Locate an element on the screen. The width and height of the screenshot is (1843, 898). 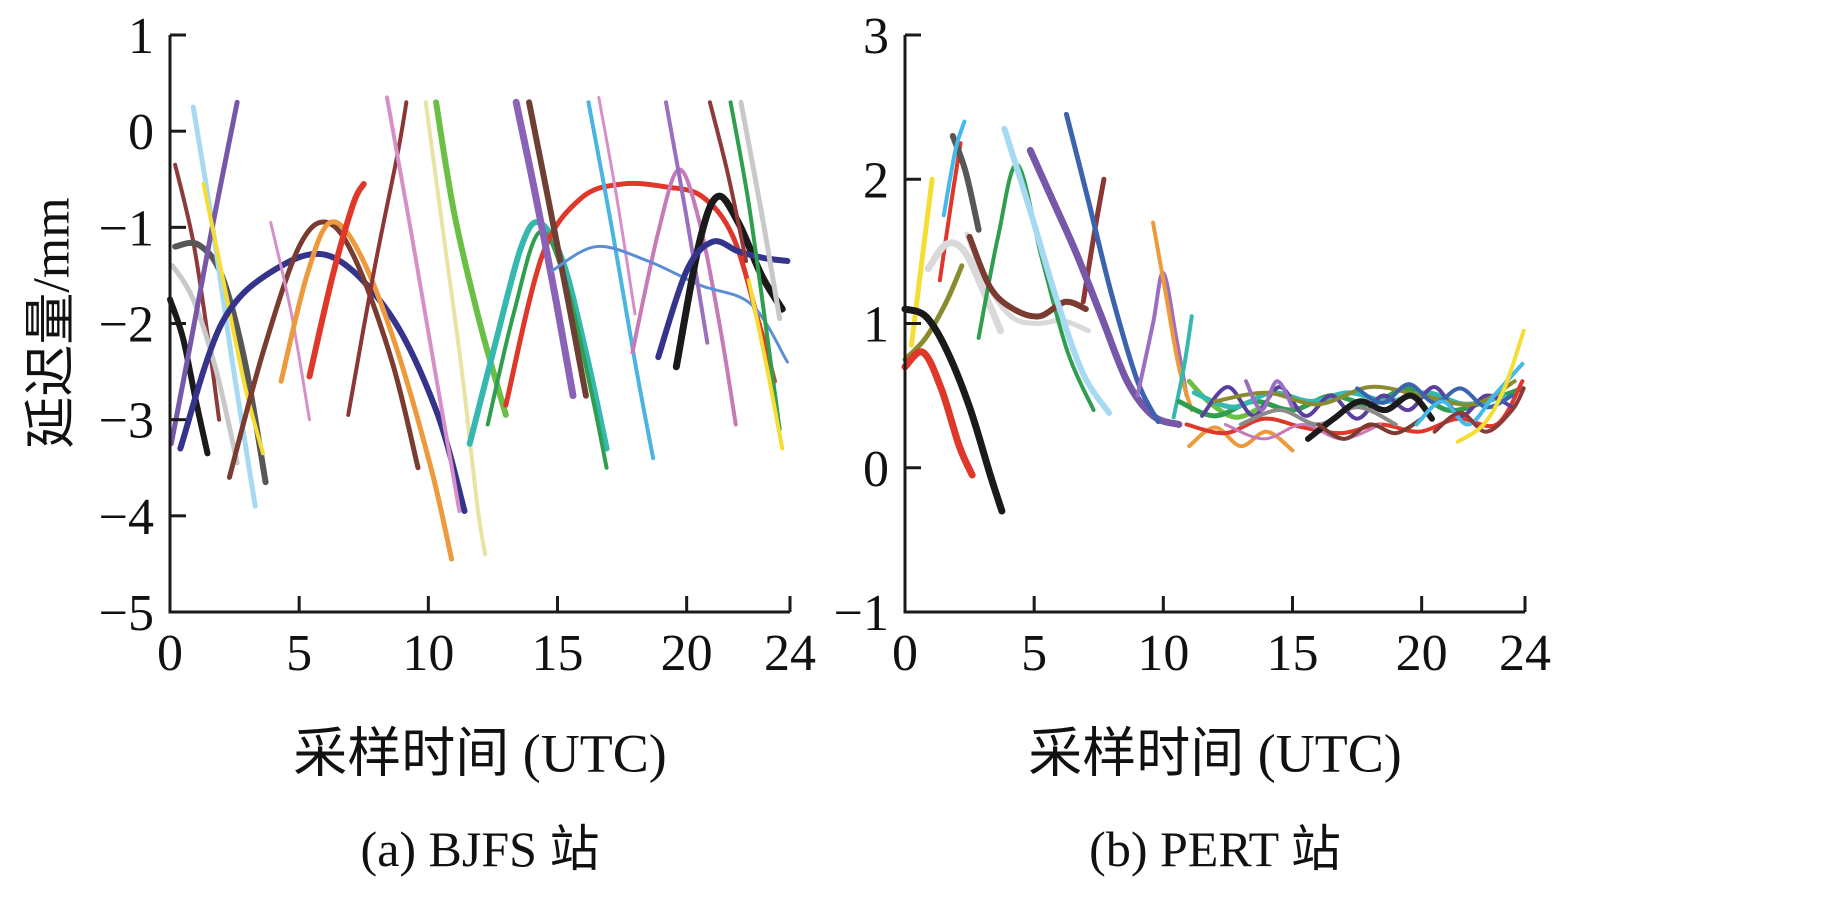
caption-pert: (b) PERT 站 is located at coordinates (1215, 849).